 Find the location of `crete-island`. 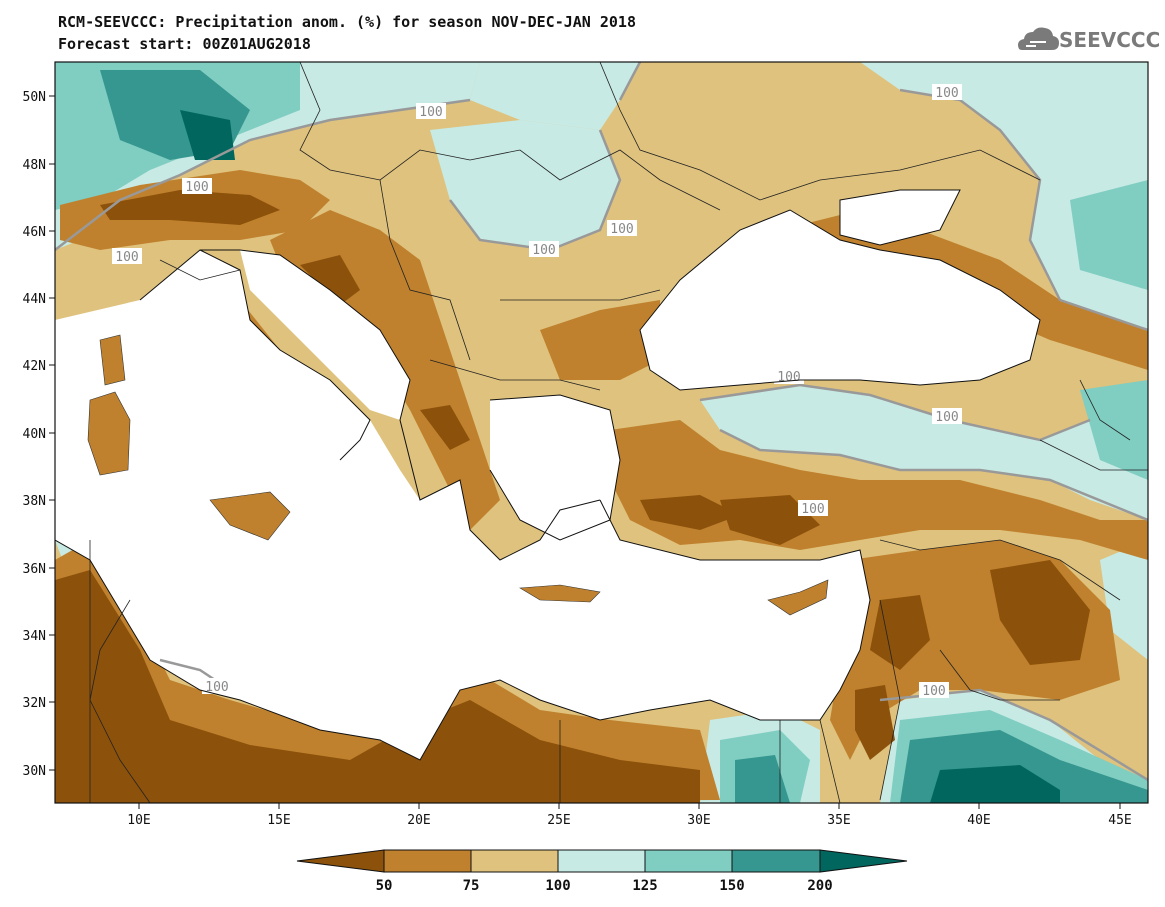

crete-island is located at coordinates (560, 593).